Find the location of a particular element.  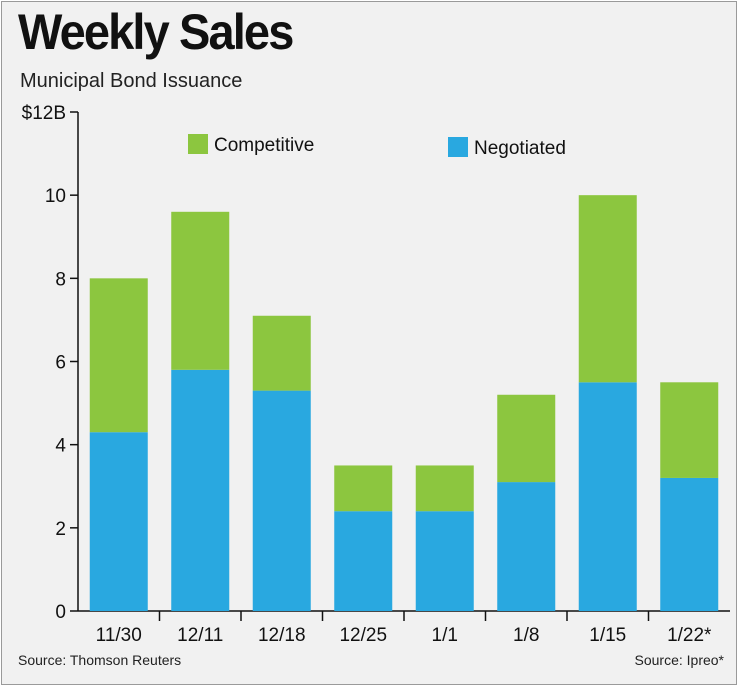

x-tick-label: 12/18 is located at coordinates (282, 635).